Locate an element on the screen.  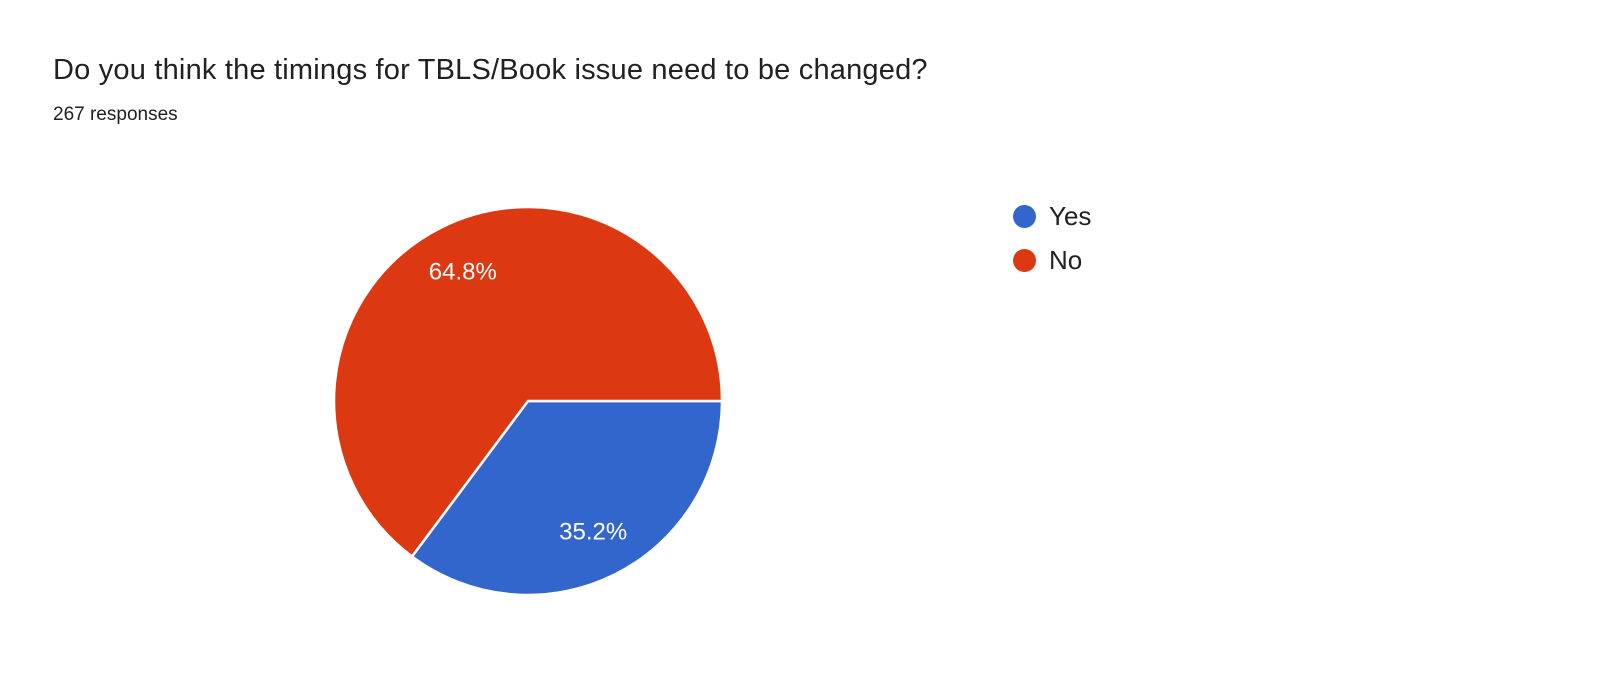
pie-chart: 35.2% 64.8% is located at coordinates (528, 401).